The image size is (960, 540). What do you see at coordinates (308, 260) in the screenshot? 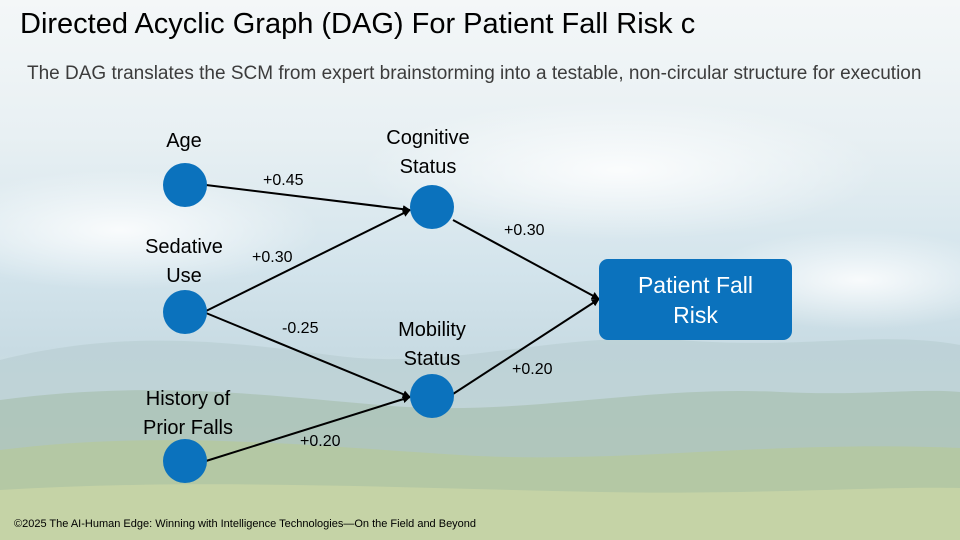
I see `edge-sedative-cognitive` at bounding box center [308, 260].